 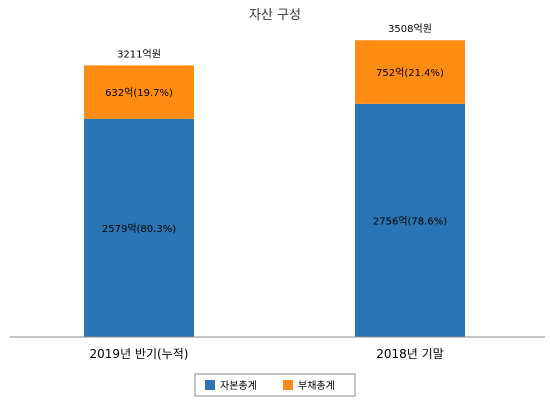 I want to click on x-tick-label-1: 2018년 기말, so click(x=409, y=354).